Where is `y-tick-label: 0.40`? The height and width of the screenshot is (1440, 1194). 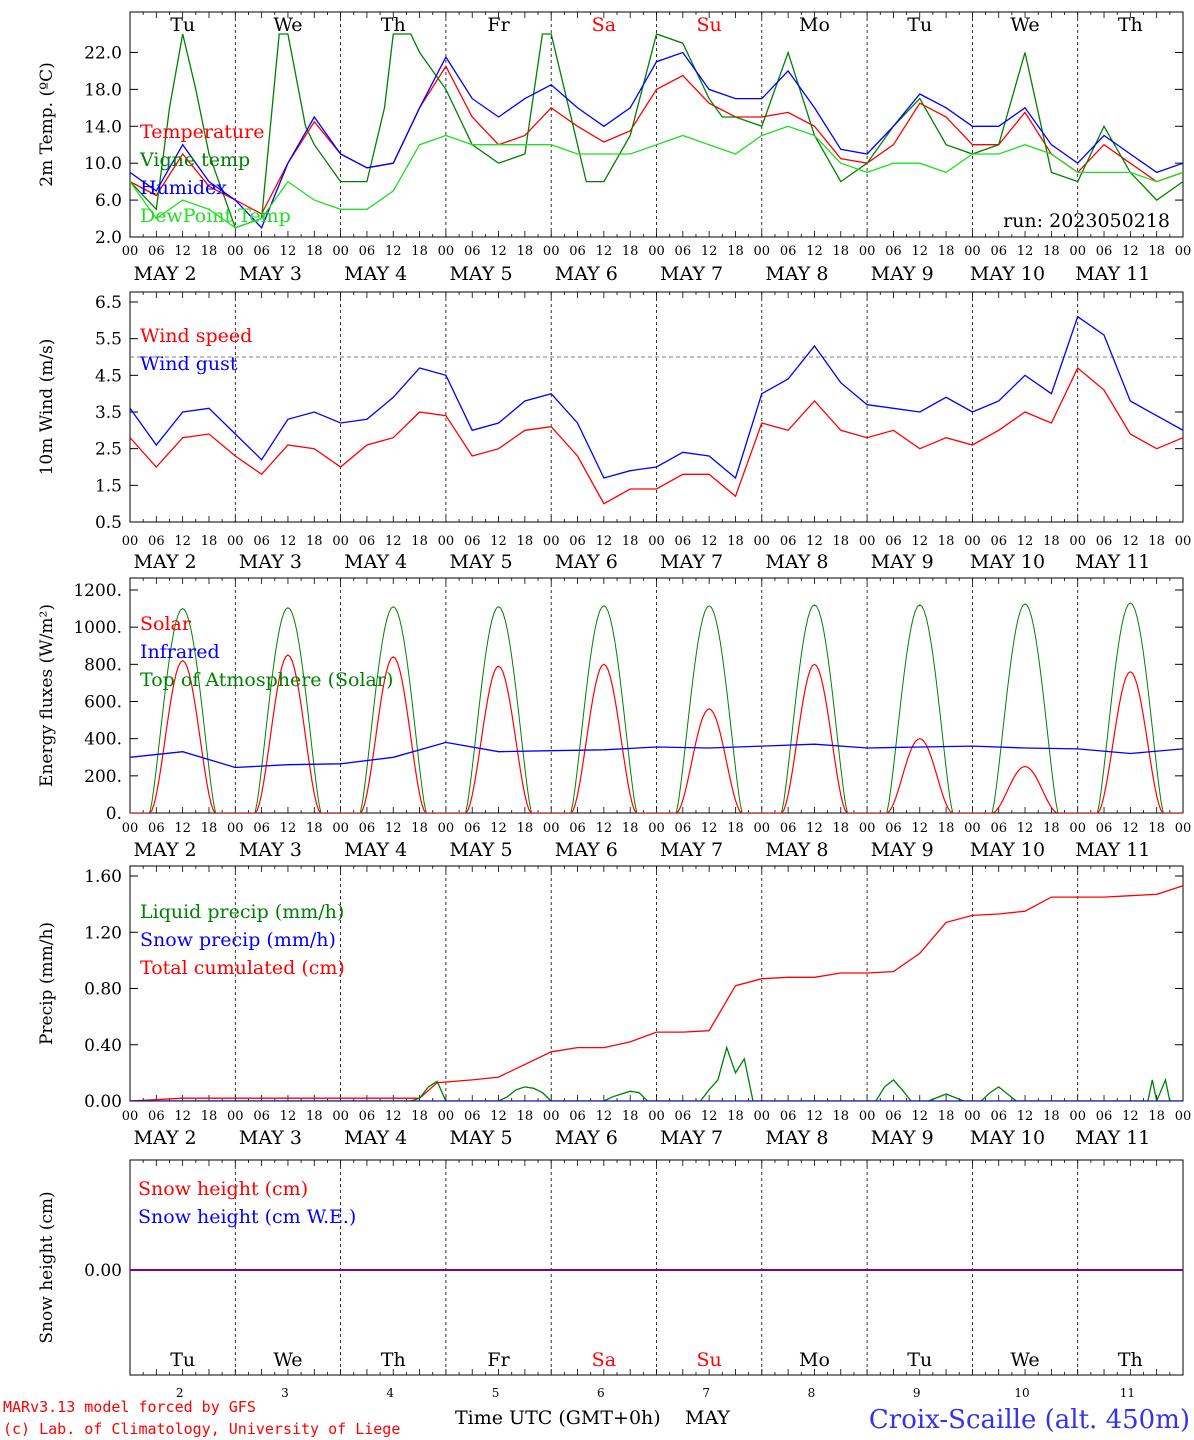 y-tick-label: 0.40 is located at coordinates (103, 1046).